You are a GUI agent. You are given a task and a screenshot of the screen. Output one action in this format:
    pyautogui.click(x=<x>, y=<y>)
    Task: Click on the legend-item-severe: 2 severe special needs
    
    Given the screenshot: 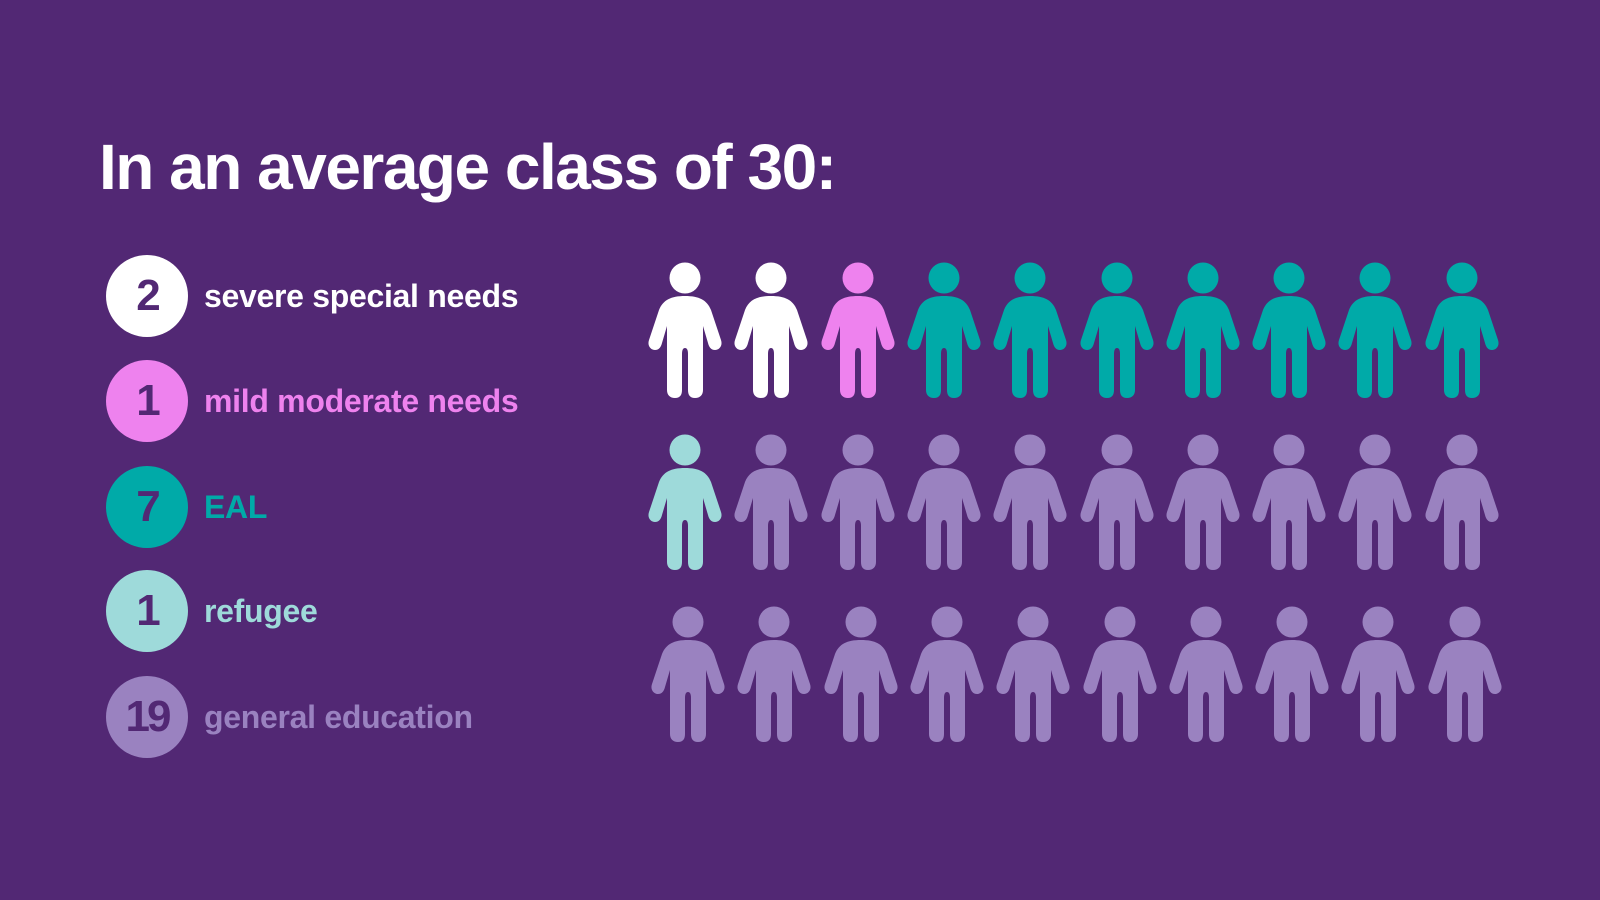 What is the action you would take?
    pyautogui.click(x=312, y=296)
    